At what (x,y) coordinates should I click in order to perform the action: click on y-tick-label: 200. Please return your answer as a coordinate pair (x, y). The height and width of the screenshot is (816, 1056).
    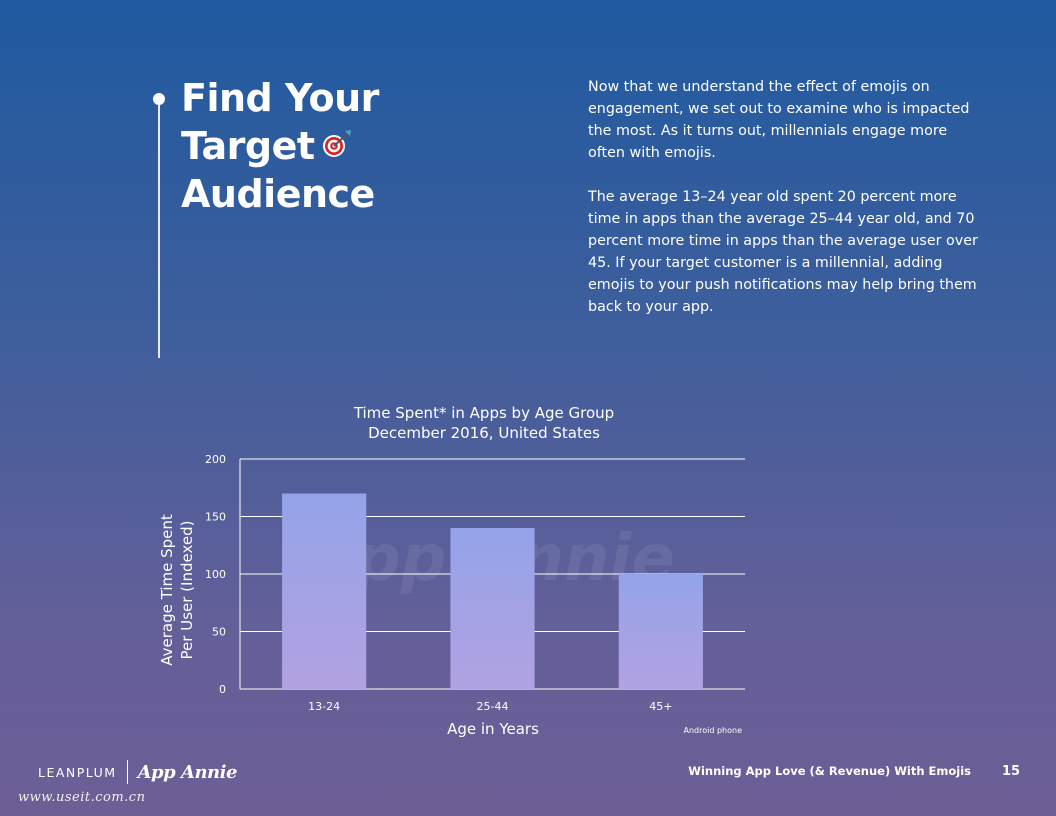
    Looking at the image, I should click on (215, 459).